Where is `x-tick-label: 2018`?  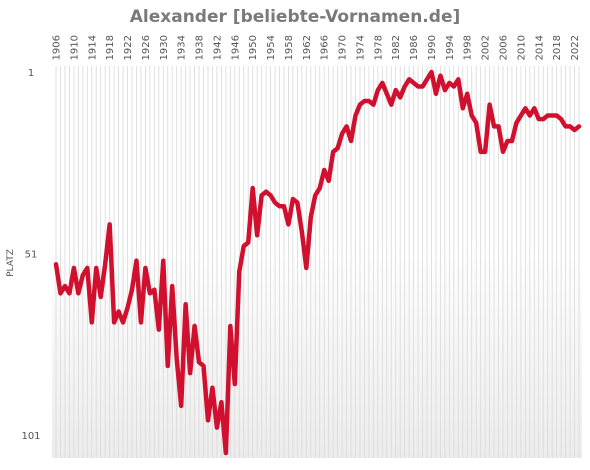 x-tick-label: 2018 is located at coordinates (557, 47).